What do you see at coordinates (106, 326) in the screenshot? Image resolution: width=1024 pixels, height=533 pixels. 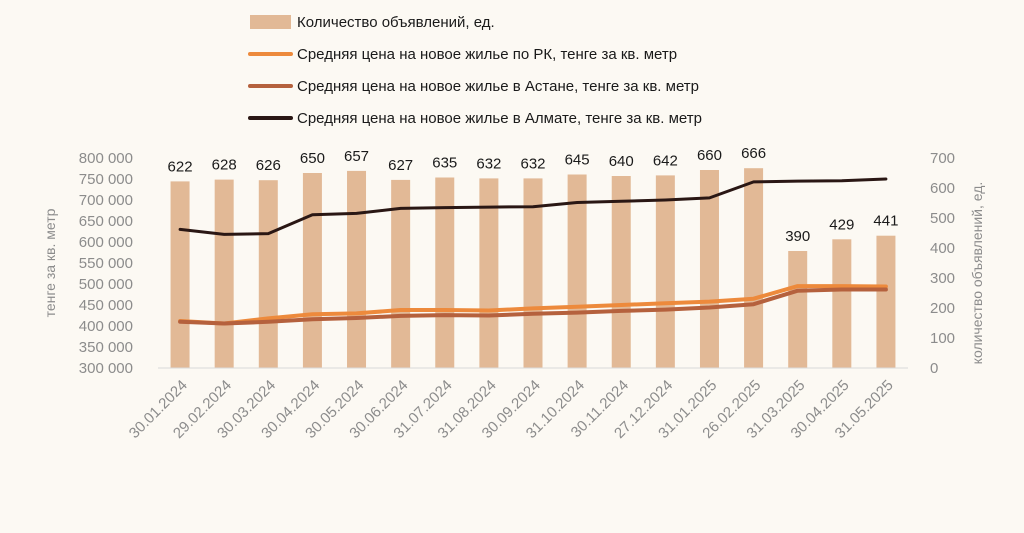 I see `left-tick-label: 400 000` at bounding box center [106, 326].